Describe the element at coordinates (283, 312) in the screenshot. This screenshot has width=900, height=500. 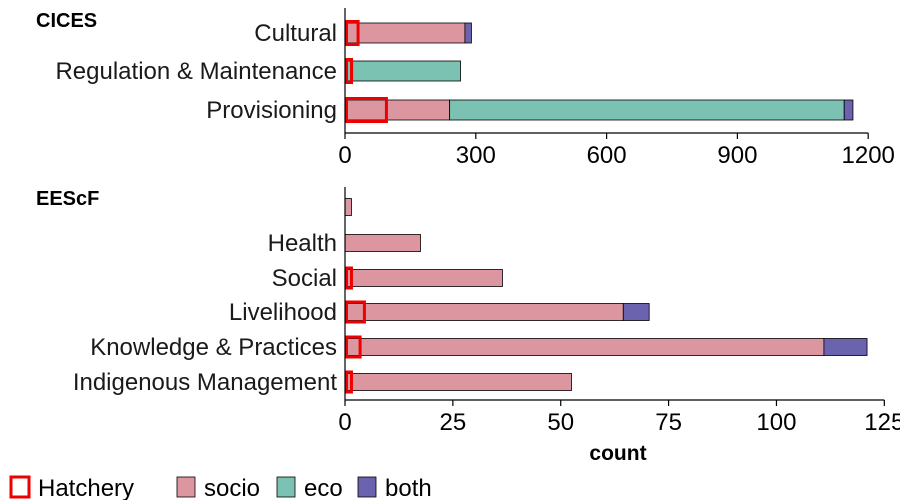
I see `eescf-category-label-livelihood: Livelihood` at that location.